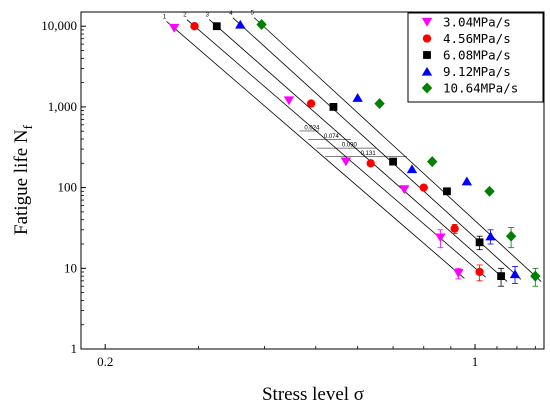  What do you see at coordinates (427, 88) in the screenshot?
I see `legend-marker-diamond` at bounding box center [427, 88].